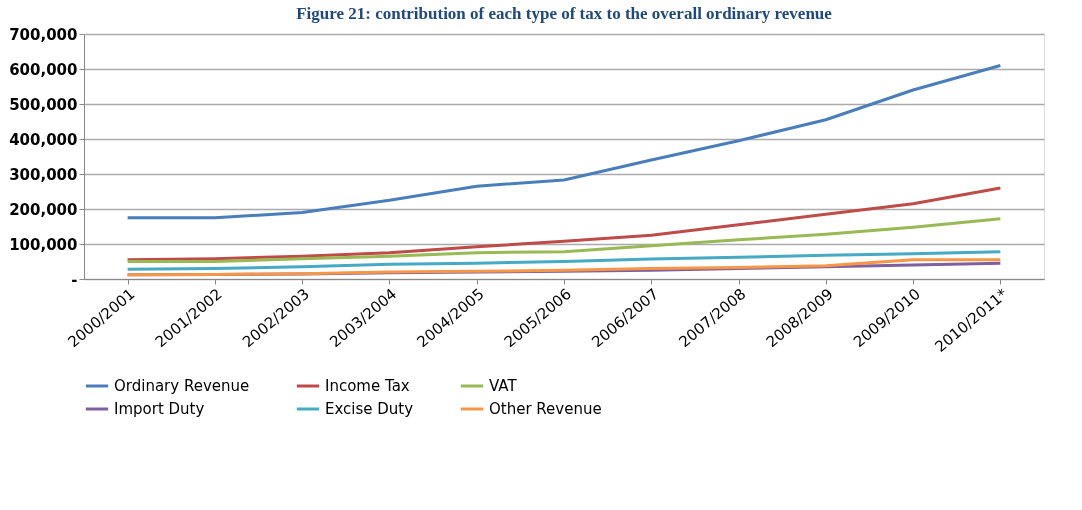 The width and height of the screenshot is (1082, 510). Describe the element at coordinates (43, 104) in the screenshot. I see `y-tick-label: 500,000` at that location.